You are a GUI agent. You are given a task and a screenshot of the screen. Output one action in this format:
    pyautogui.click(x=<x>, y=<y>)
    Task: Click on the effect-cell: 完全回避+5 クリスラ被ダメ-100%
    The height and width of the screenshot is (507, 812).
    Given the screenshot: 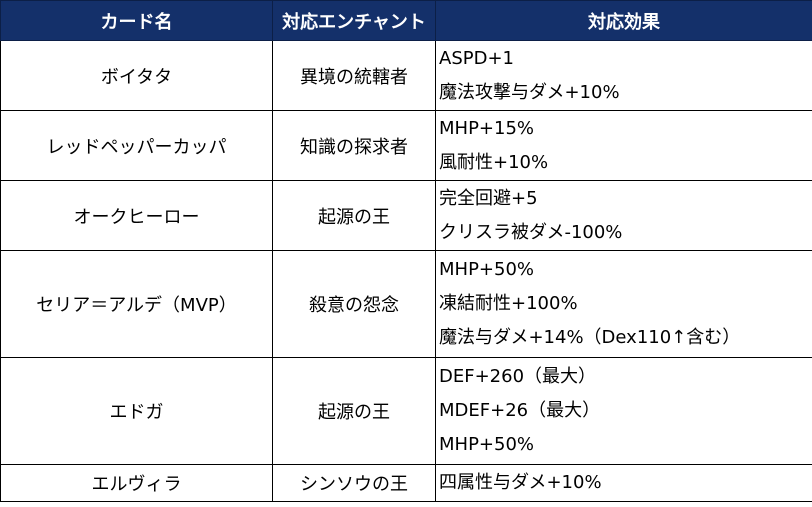 What is the action you would take?
    pyautogui.click(x=623, y=215)
    